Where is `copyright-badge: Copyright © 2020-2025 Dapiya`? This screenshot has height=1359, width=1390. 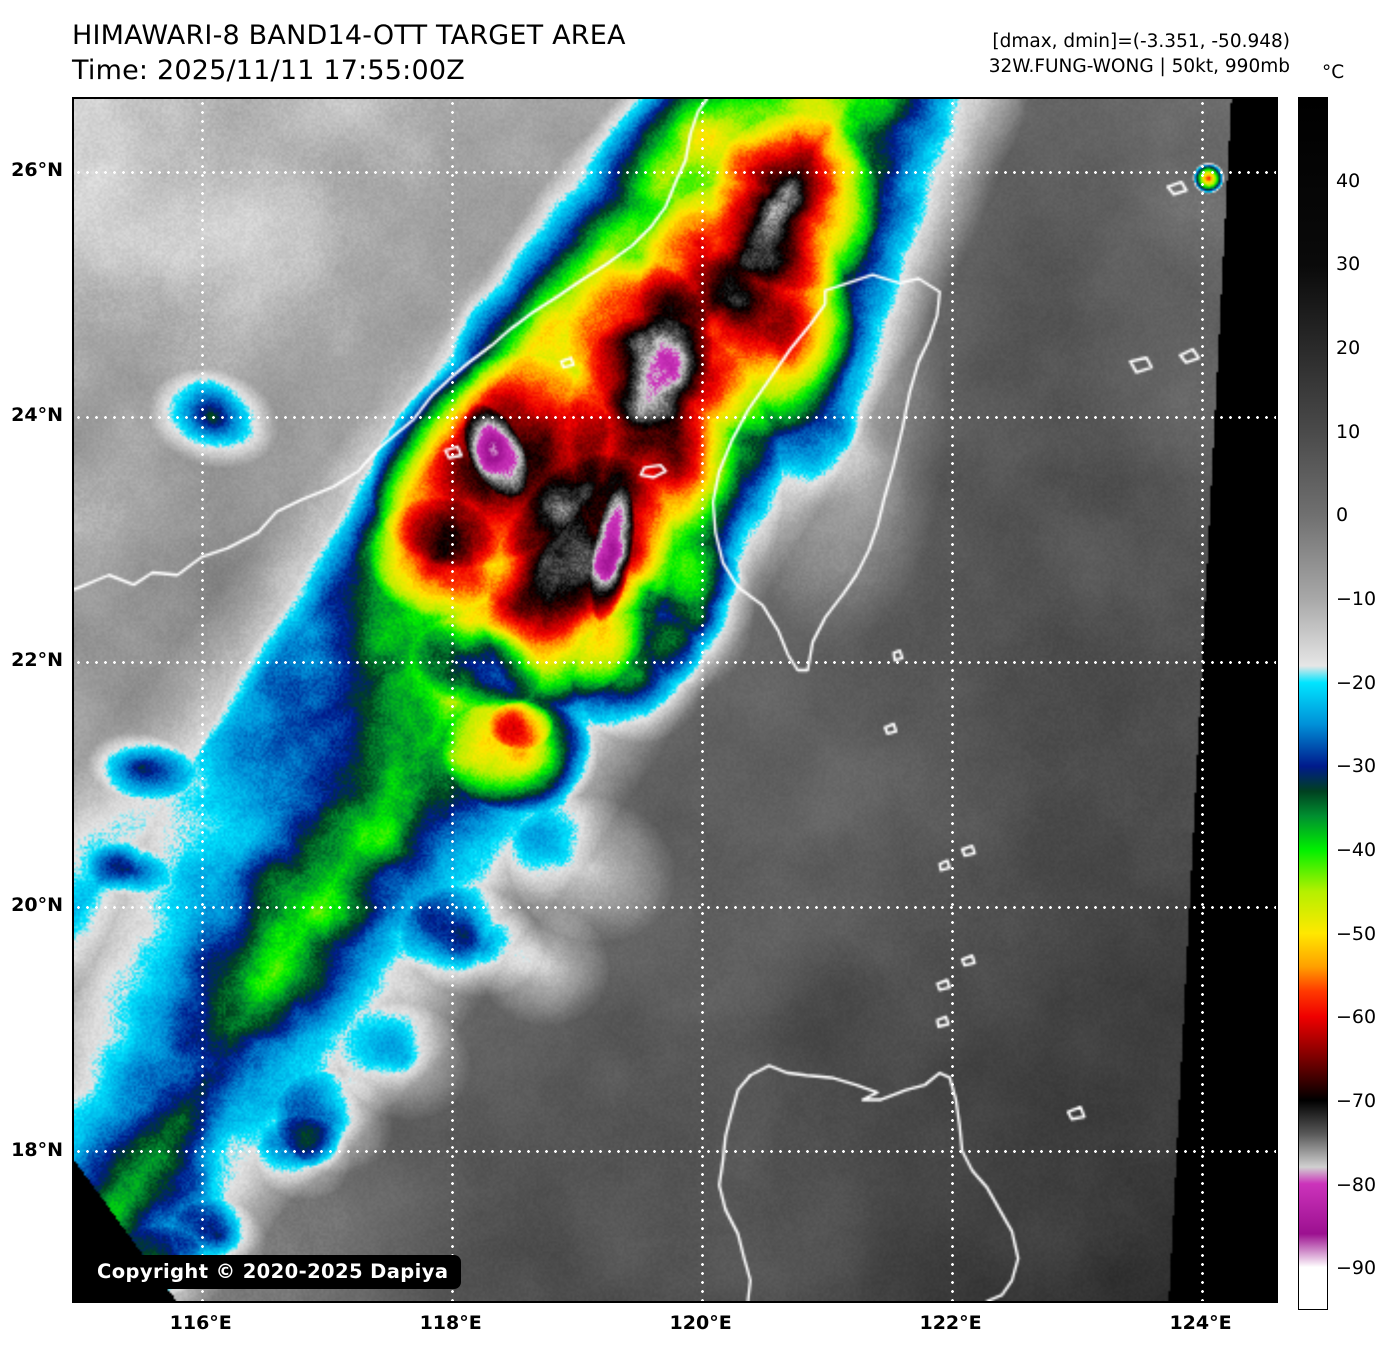
copyright-badge: Copyright © 2020-2025 Dapiya is located at coordinates (273, 1272).